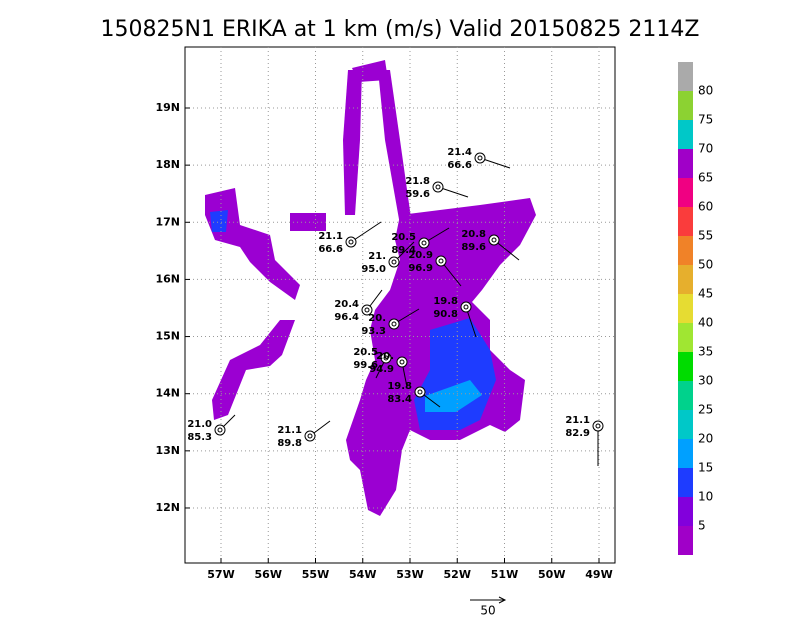  Describe the element at coordinates (377, 256) in the screenshot. I see `station-temp: 21.` at that location.